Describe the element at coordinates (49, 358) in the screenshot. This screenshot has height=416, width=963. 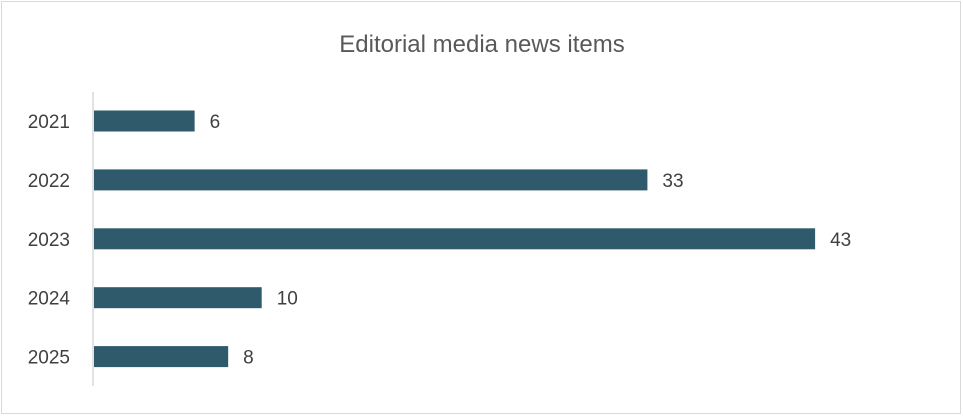
I see `y-tick-label: 2025` at that location.